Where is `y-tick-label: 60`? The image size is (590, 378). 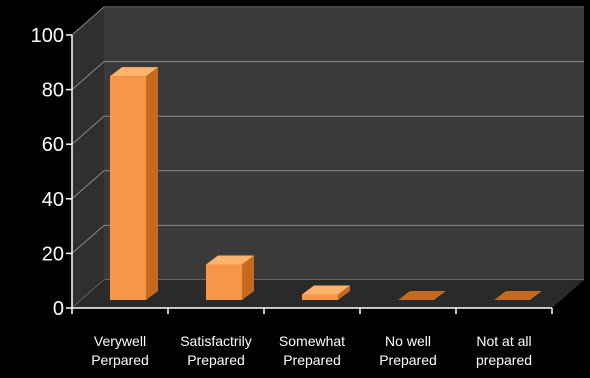
y-tick-label: 60 is located at coordinates (53, 145).